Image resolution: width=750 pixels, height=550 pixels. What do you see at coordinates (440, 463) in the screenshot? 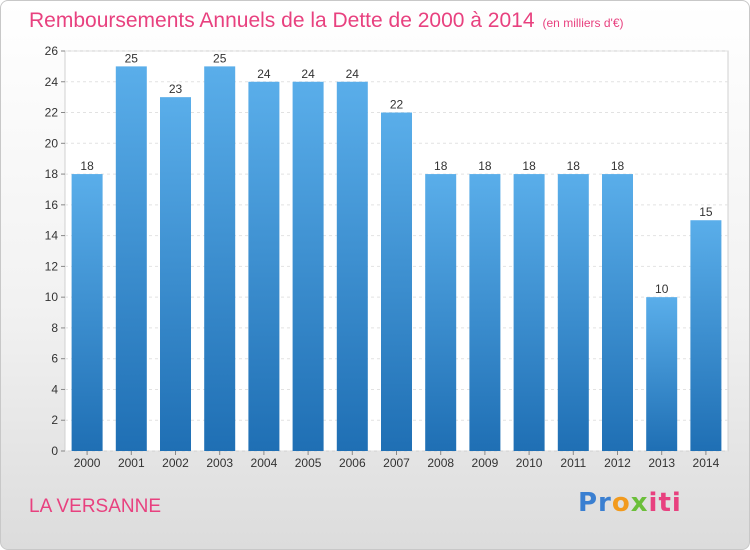
I see `x-tick-label-2008: 2008` at bounding box center [440, 463].